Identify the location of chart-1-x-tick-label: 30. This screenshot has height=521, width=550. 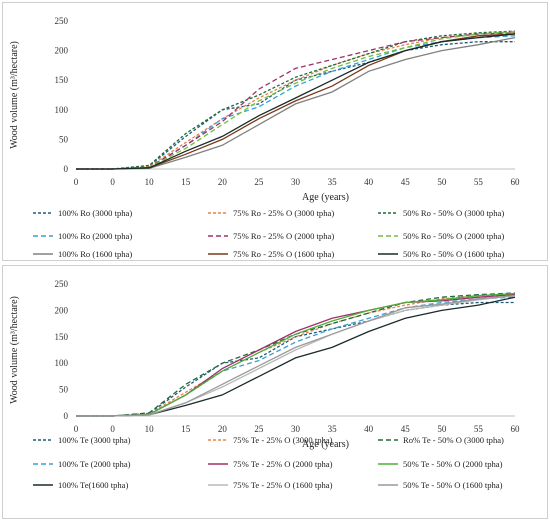
(296, 429).